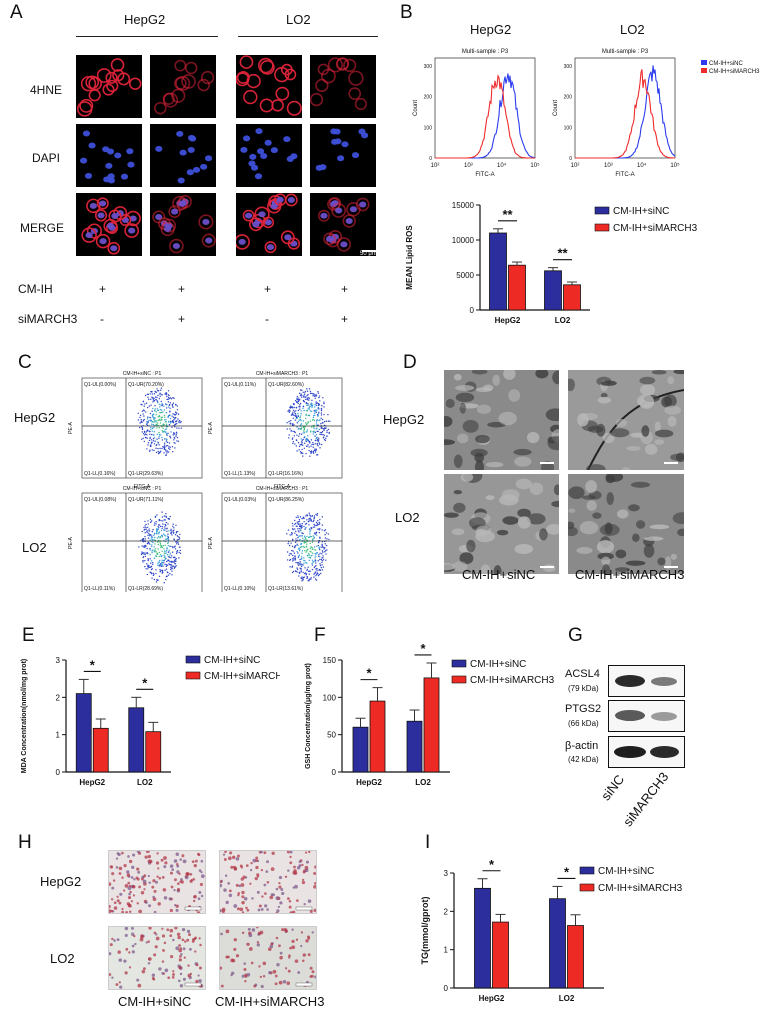 This screenshot has width=760, height=1011. What do you see at coordinates (16, 12) in the screenshot?
I see `panel-letter-a: A` at bounding box center [16, 12].